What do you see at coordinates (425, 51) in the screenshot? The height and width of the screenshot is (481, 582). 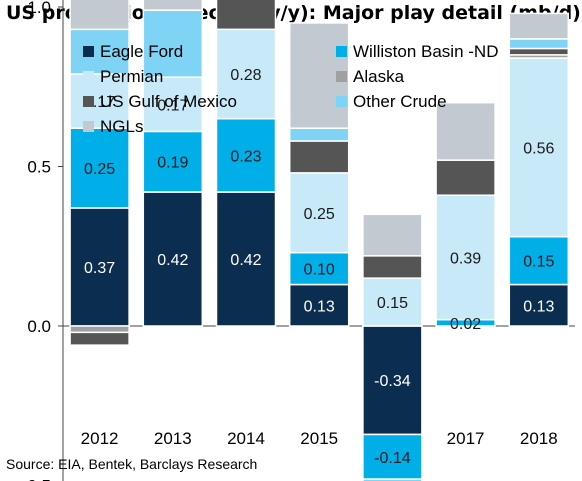 I see `legend-label: Williston Basin -ND` at bounding box center [425, 51].